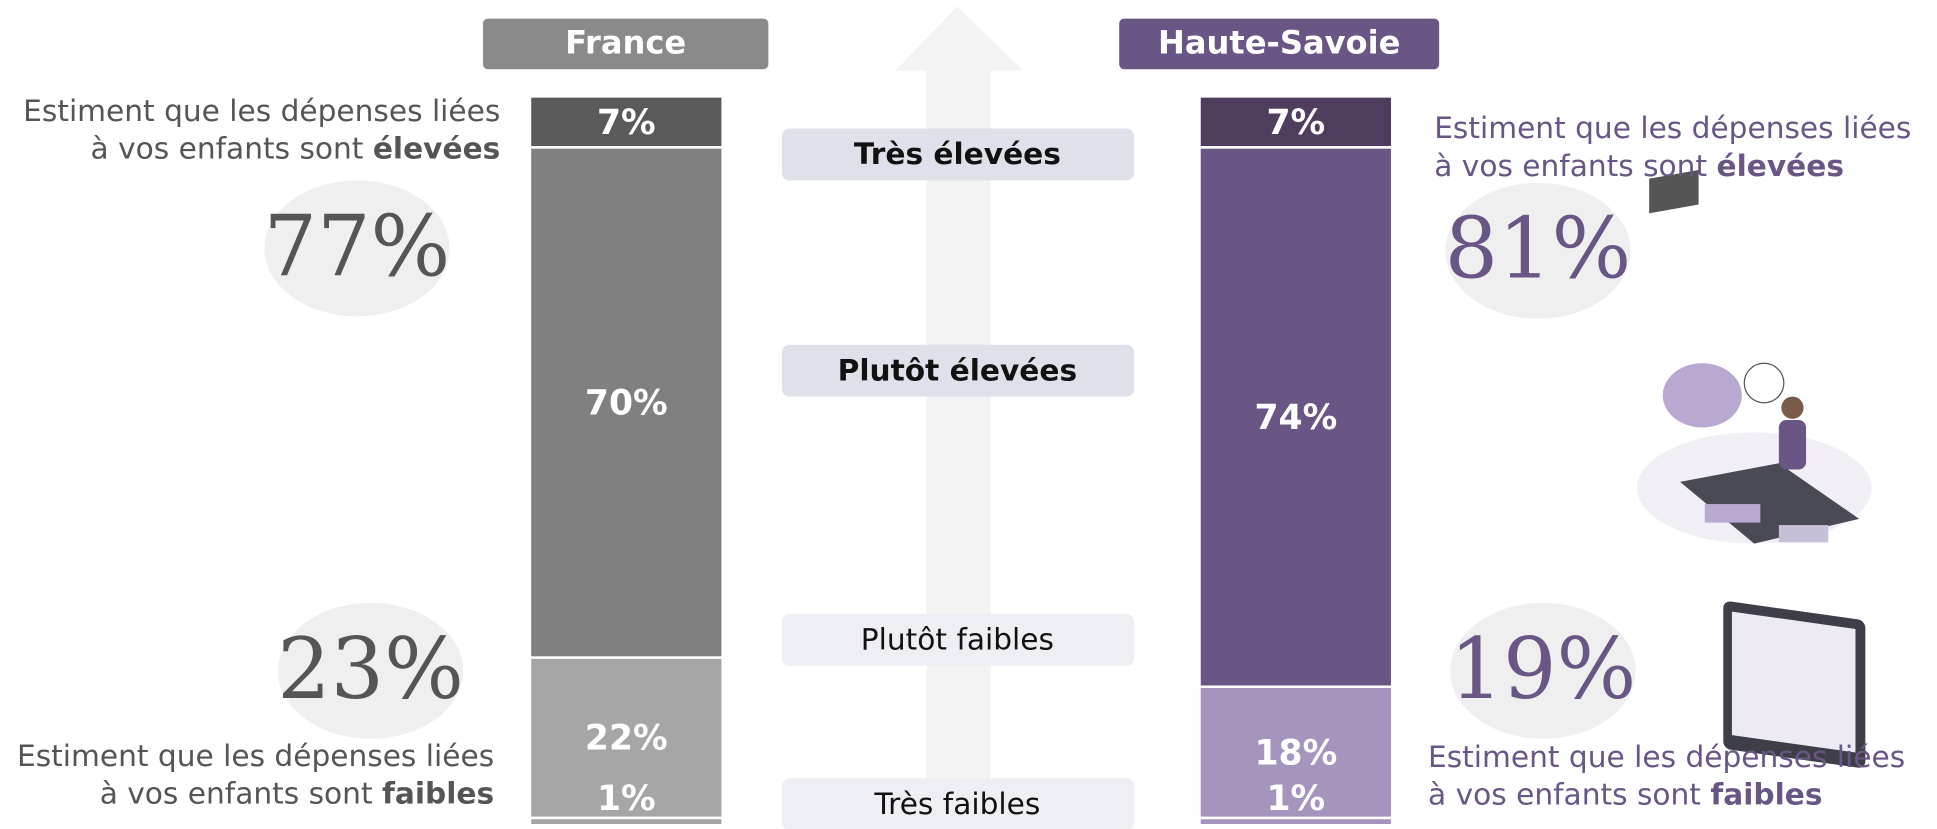 Image resolution: width=1937 pixels, height=829 pixels. I want to click on summary-value: 77%, so click(357, 246).